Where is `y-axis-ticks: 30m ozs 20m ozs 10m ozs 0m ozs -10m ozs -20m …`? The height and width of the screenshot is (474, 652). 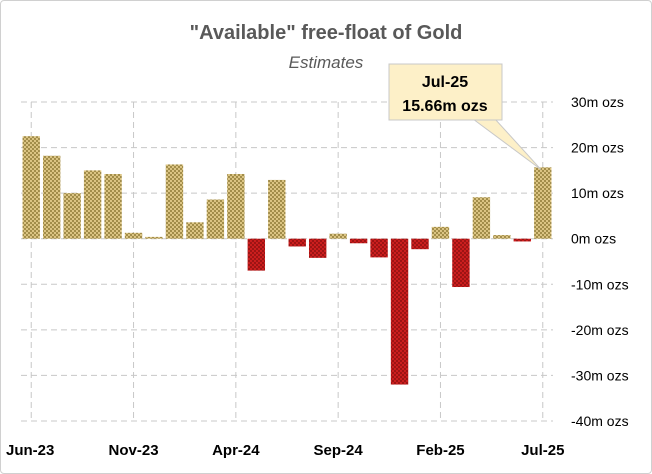
y-axis-ticks: 30m ozs 20m ozs 10m ozs 0m ozs -10m ozs -20m … is located at coordinates (600, 261).